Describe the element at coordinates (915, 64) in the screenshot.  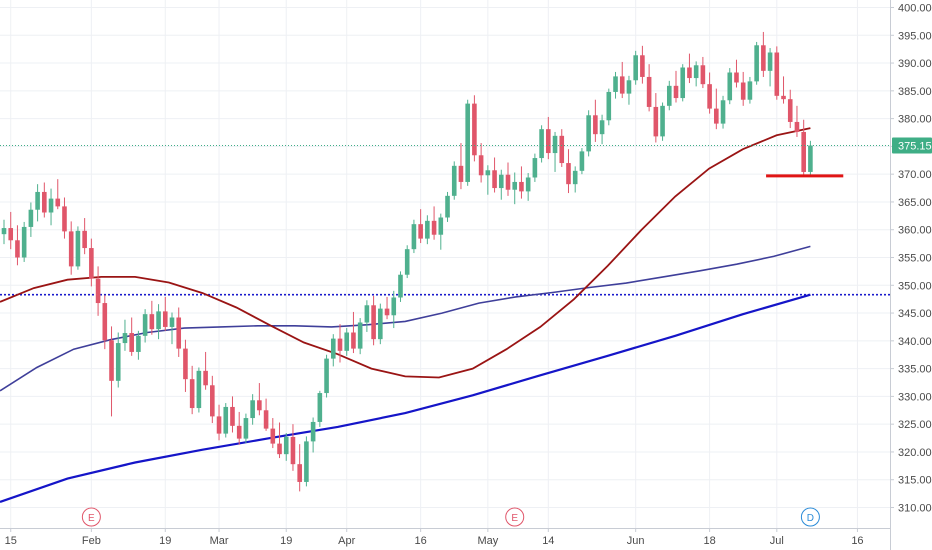
I see `price-tick-label: 390.00` at that location.